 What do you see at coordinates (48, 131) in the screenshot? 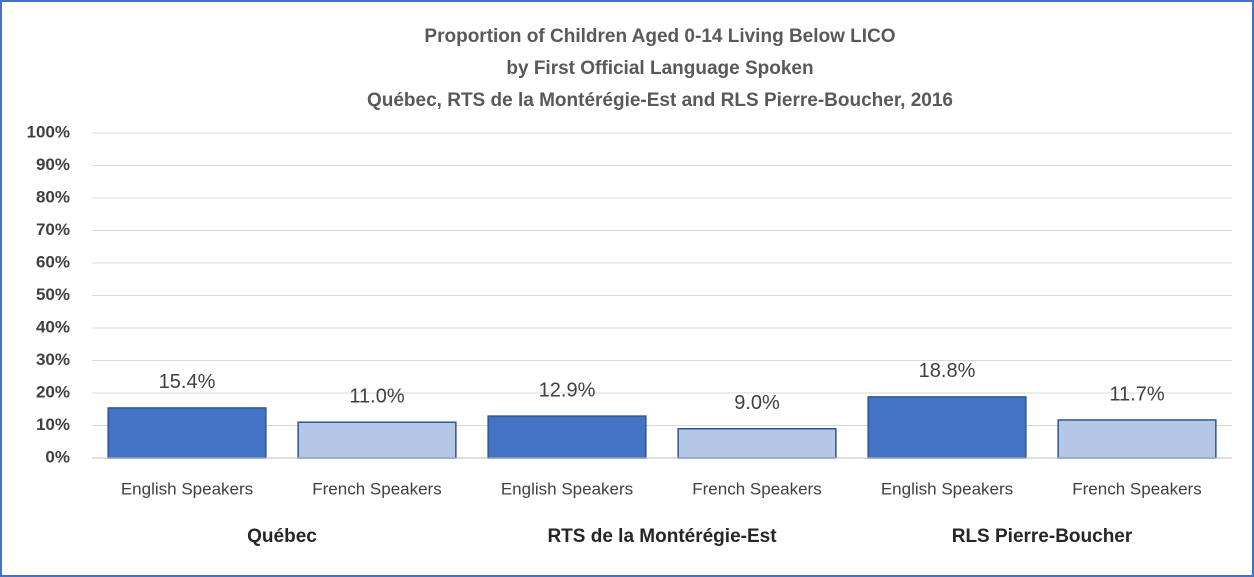
I see `y-tick-label: 100%` at bounding box center [48, 131].